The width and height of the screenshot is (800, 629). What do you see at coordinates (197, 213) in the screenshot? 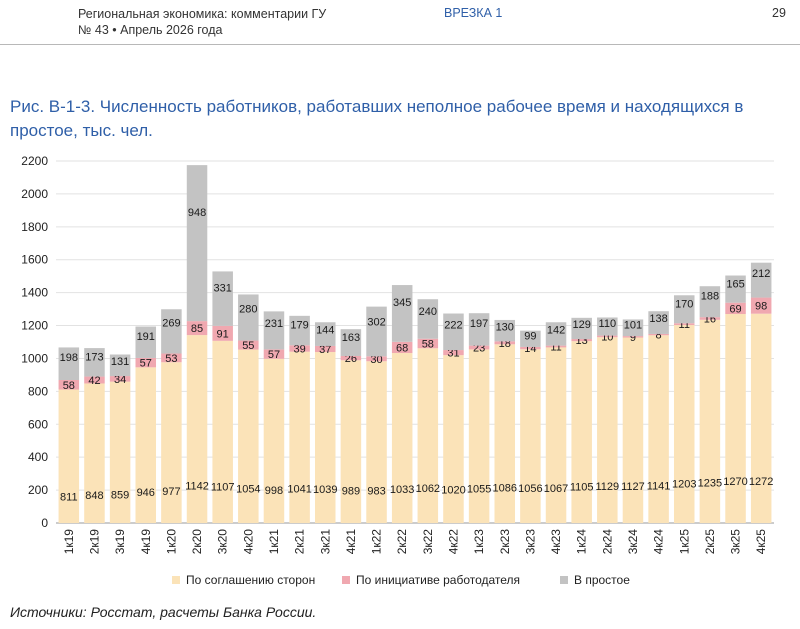
I see `data-label: 948` at bounding box center [197, 213].